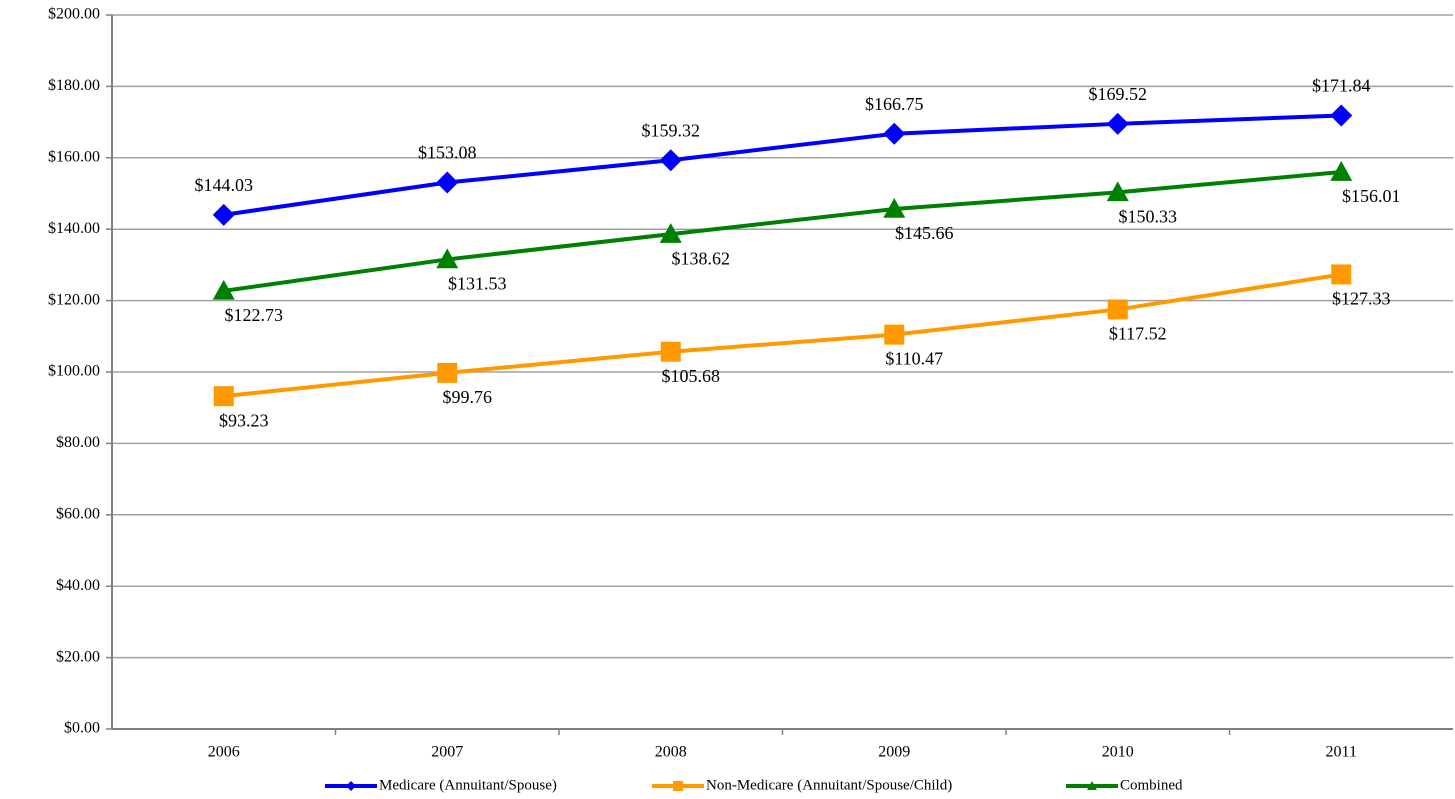 The image size is (1455, 799). I want to click on value-label: $99.76, so click(468, 397).